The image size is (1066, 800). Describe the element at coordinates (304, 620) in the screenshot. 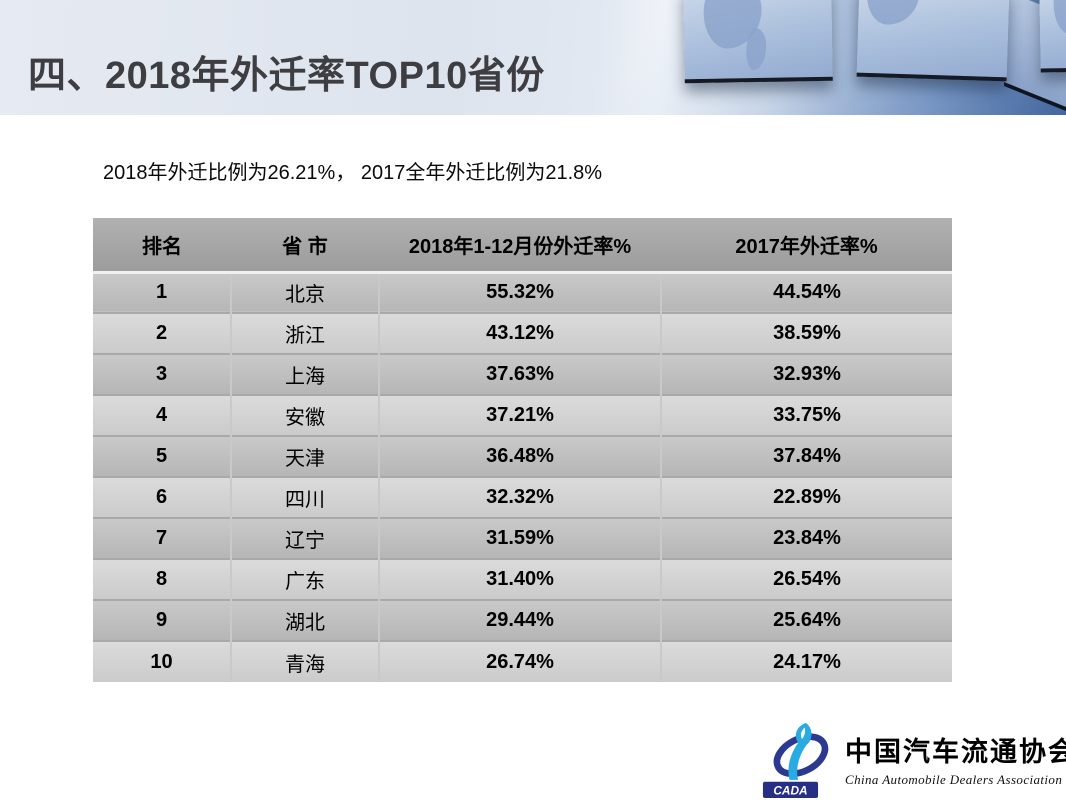

I see `province-cell: 湖北` at that location.